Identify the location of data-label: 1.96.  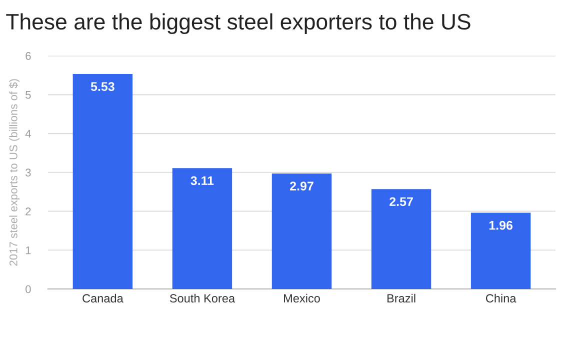
(501, 225).